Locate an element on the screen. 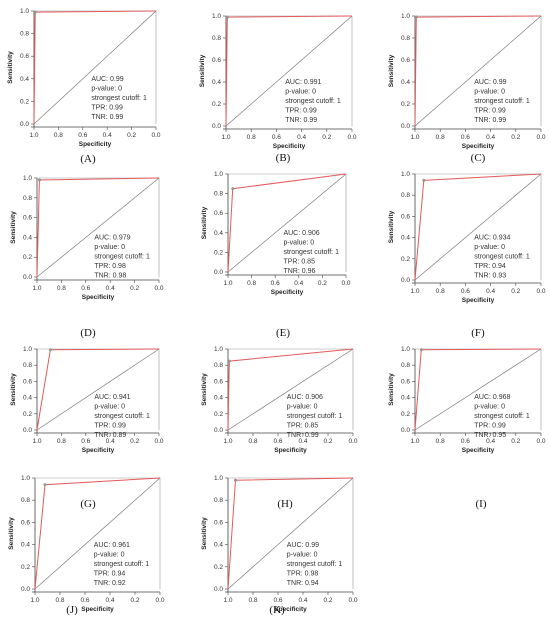  panel-letter: (E) is located at coordinates (283, 333).